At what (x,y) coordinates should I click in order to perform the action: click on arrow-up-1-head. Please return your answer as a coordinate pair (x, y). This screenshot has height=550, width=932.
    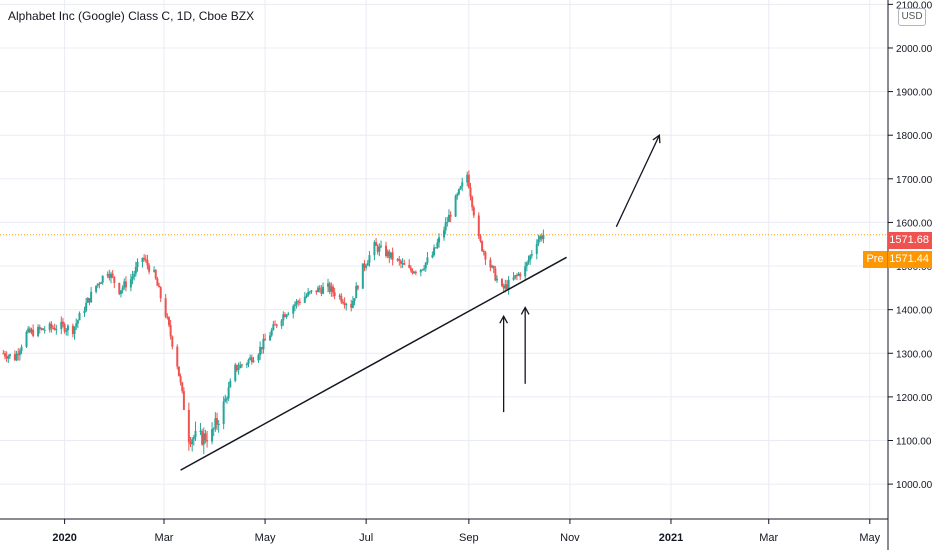
    Looking at the image, I should click on (504, 319).